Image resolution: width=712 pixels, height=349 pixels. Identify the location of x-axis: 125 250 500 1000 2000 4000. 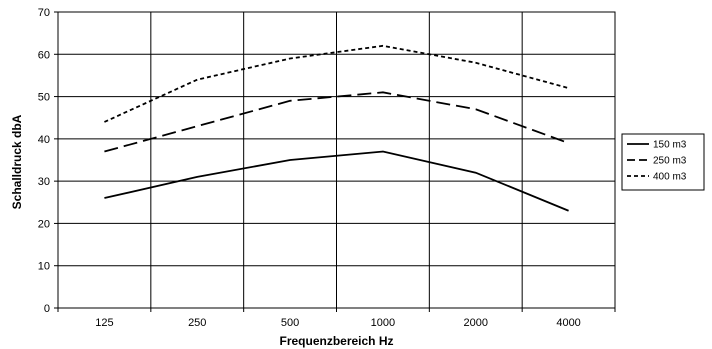
(336, 318).